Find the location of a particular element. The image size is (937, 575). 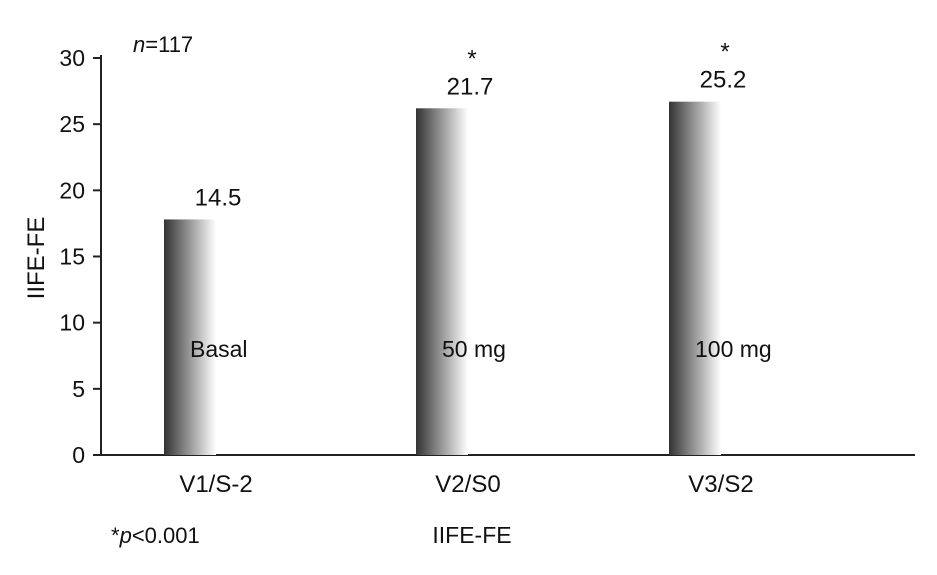

bar-dose-label: Basal is located at coordinates (219, 349).